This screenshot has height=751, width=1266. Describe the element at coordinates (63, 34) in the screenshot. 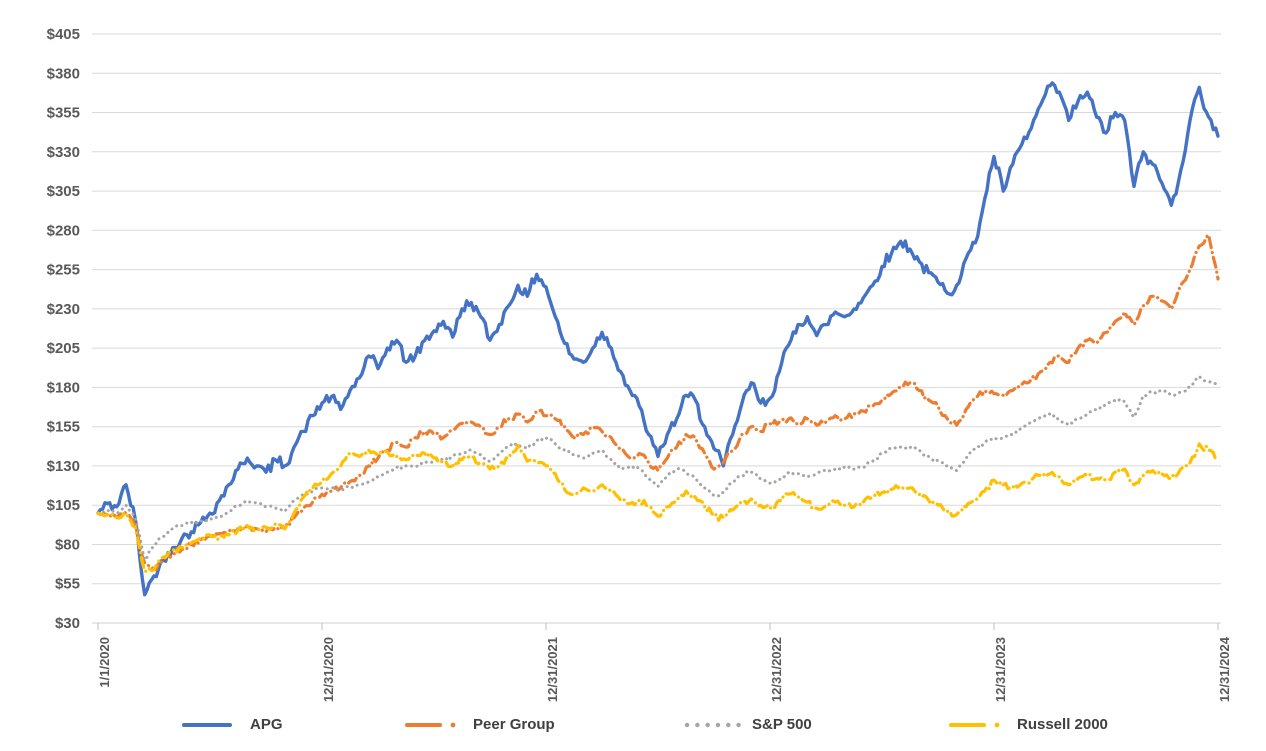

I see `y-axis-label: $405` at that location.